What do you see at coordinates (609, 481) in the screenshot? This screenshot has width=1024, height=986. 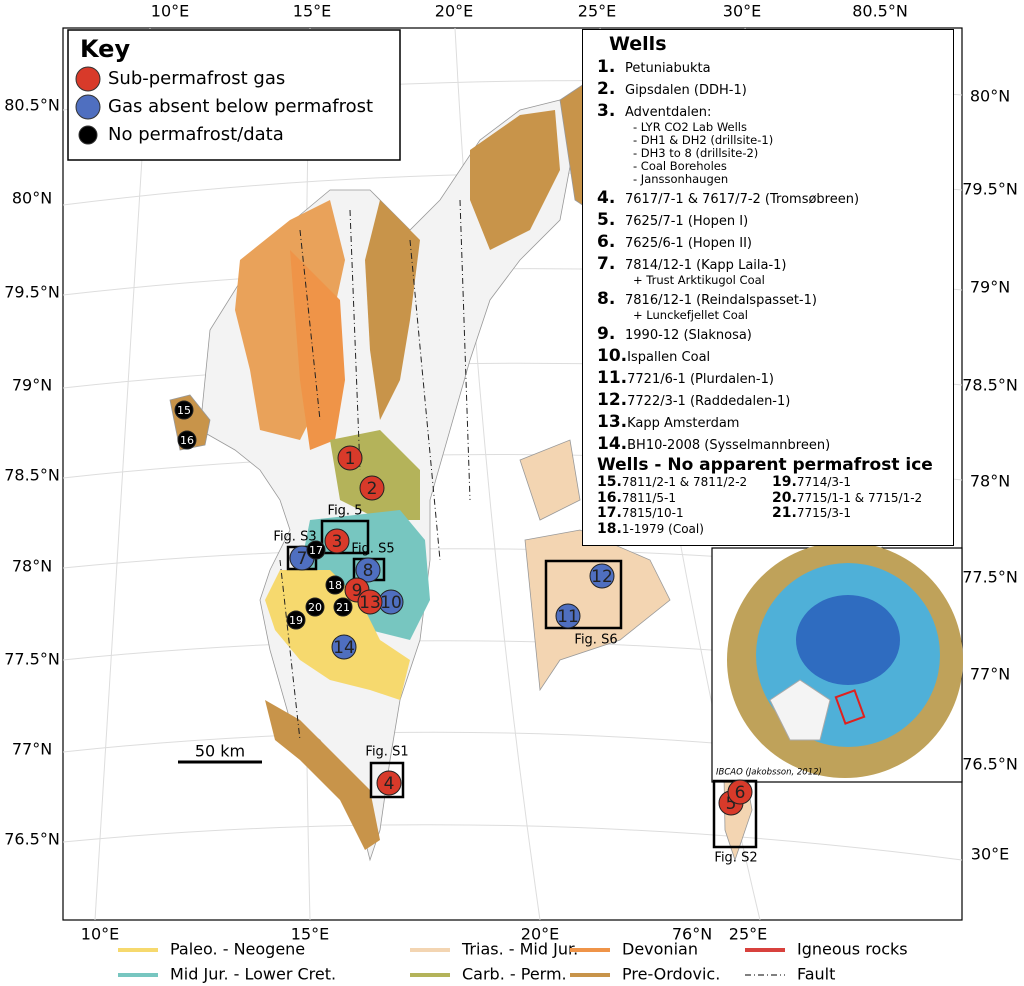 I see `well-number: 15.` at bounding box center [609, 481].